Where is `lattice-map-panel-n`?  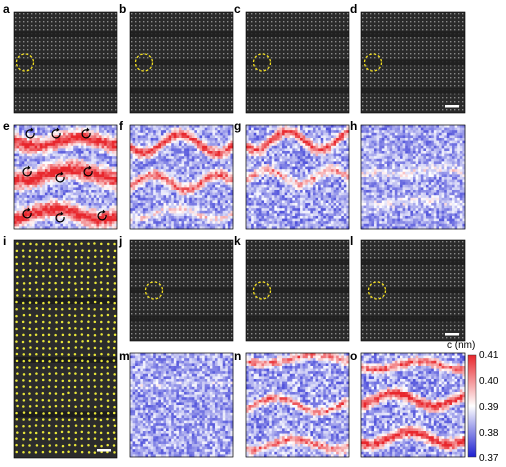 lattice-map-panel-n is located at coordinates (297, 405).